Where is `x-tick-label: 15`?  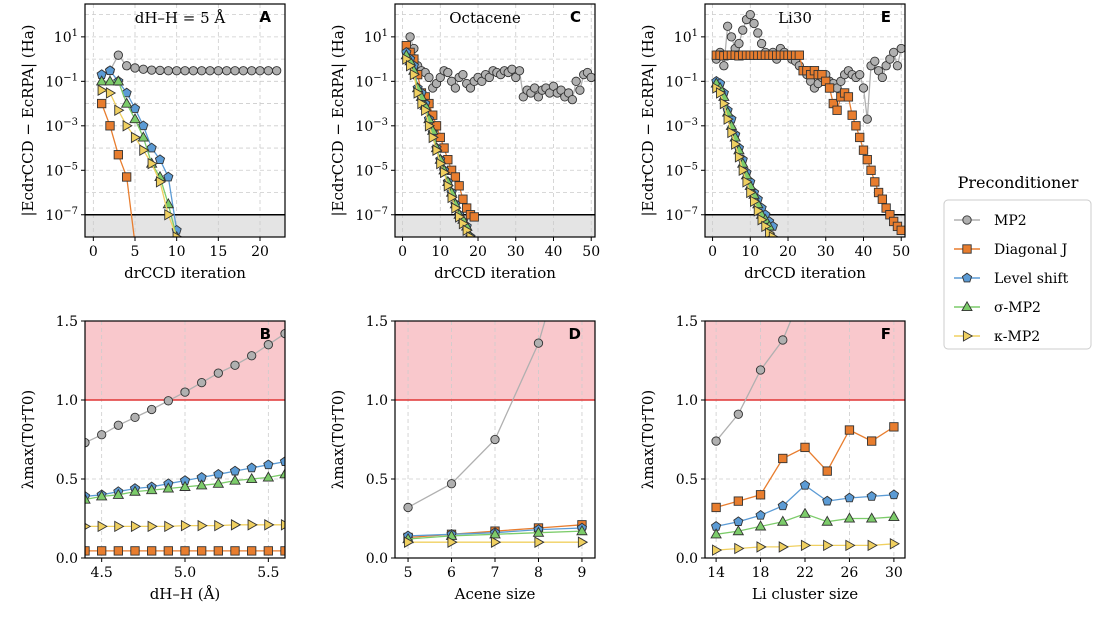 x-tick-label: 15 is located at coordinates (218, 252).